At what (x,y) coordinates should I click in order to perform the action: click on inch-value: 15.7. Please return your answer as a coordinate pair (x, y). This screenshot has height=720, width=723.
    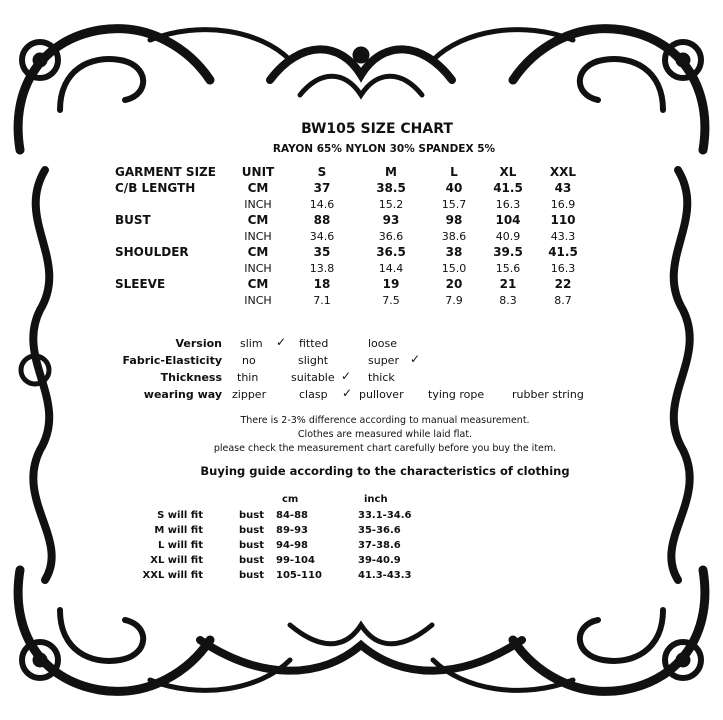
    Looking at the image, I should click on (454, 204).